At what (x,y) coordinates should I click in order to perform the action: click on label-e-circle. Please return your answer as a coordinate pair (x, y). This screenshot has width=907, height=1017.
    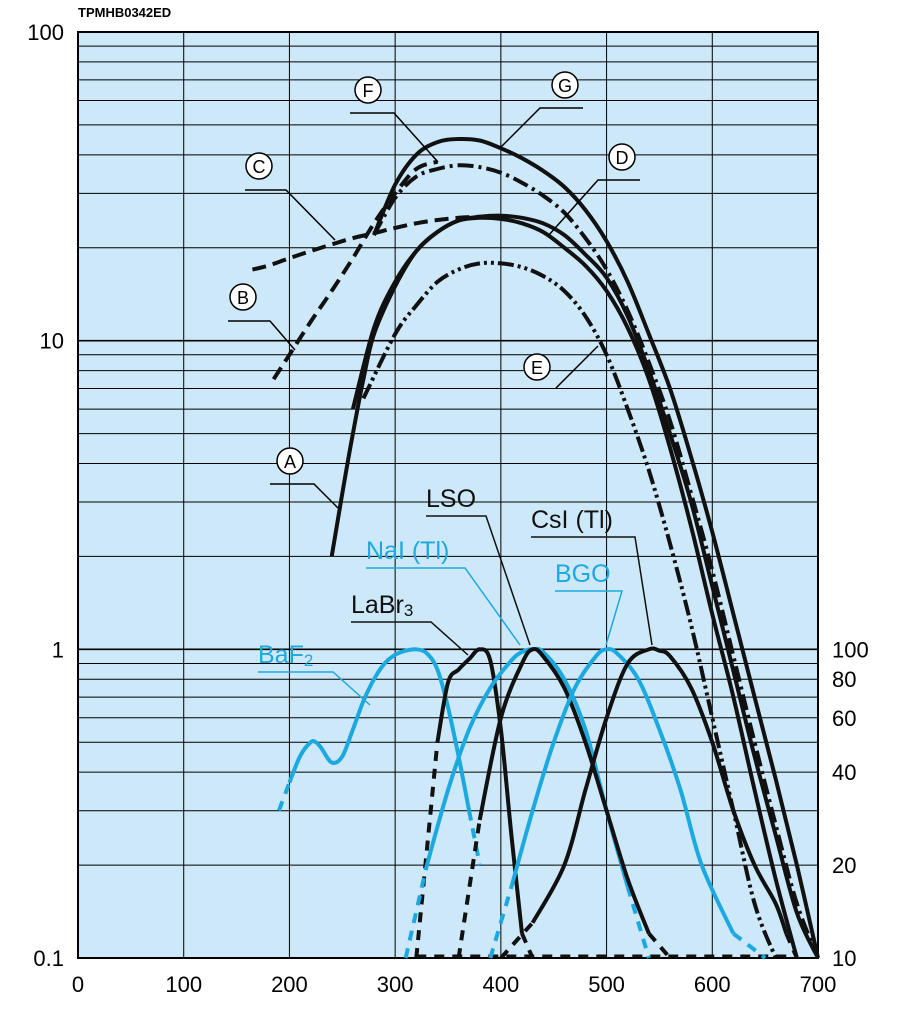
    Looking at the image, I should click on (537, 367).